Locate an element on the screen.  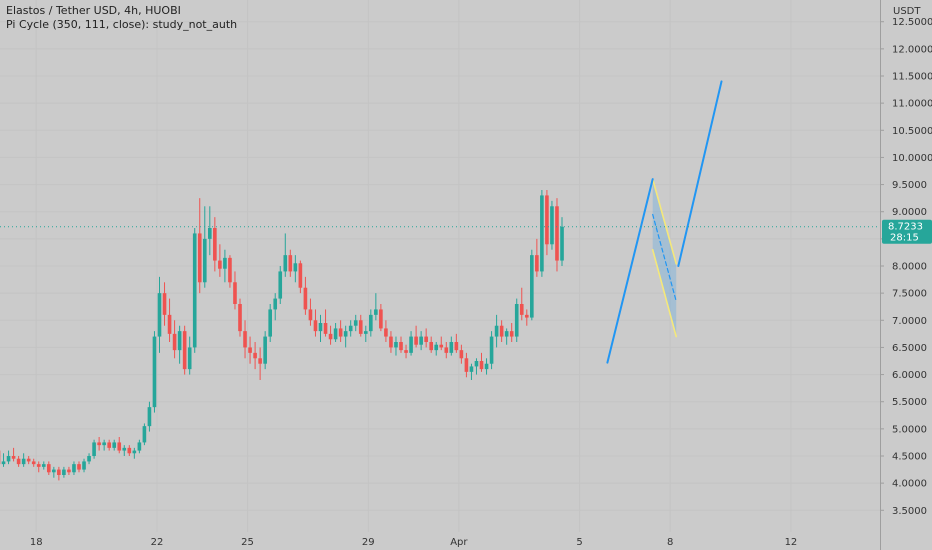
bar-countdown: 28:15 is located at coordinates (904, 238).